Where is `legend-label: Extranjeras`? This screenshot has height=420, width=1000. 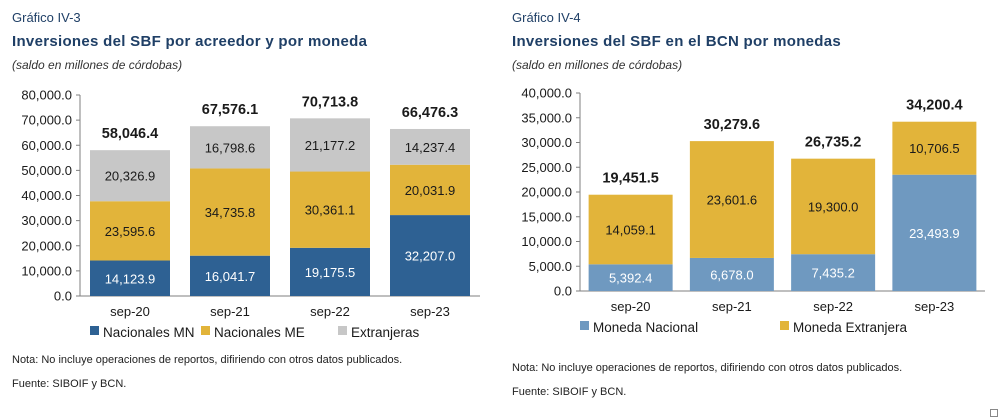
legend-label: Extranjeras is located at coordinates (385, 332).